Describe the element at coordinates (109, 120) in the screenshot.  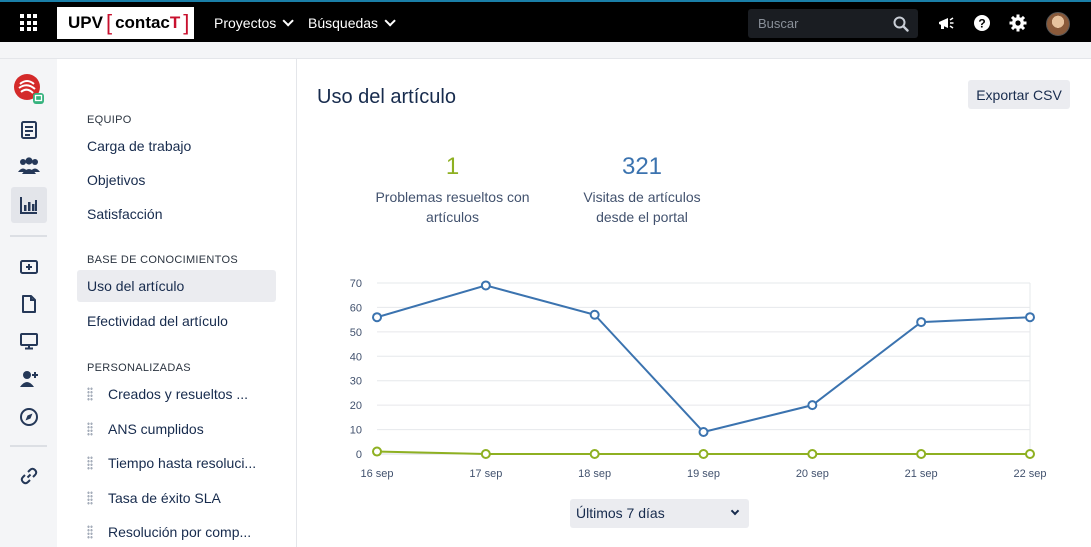
I see `section-heading-equipo: EQUIPO` at that location.